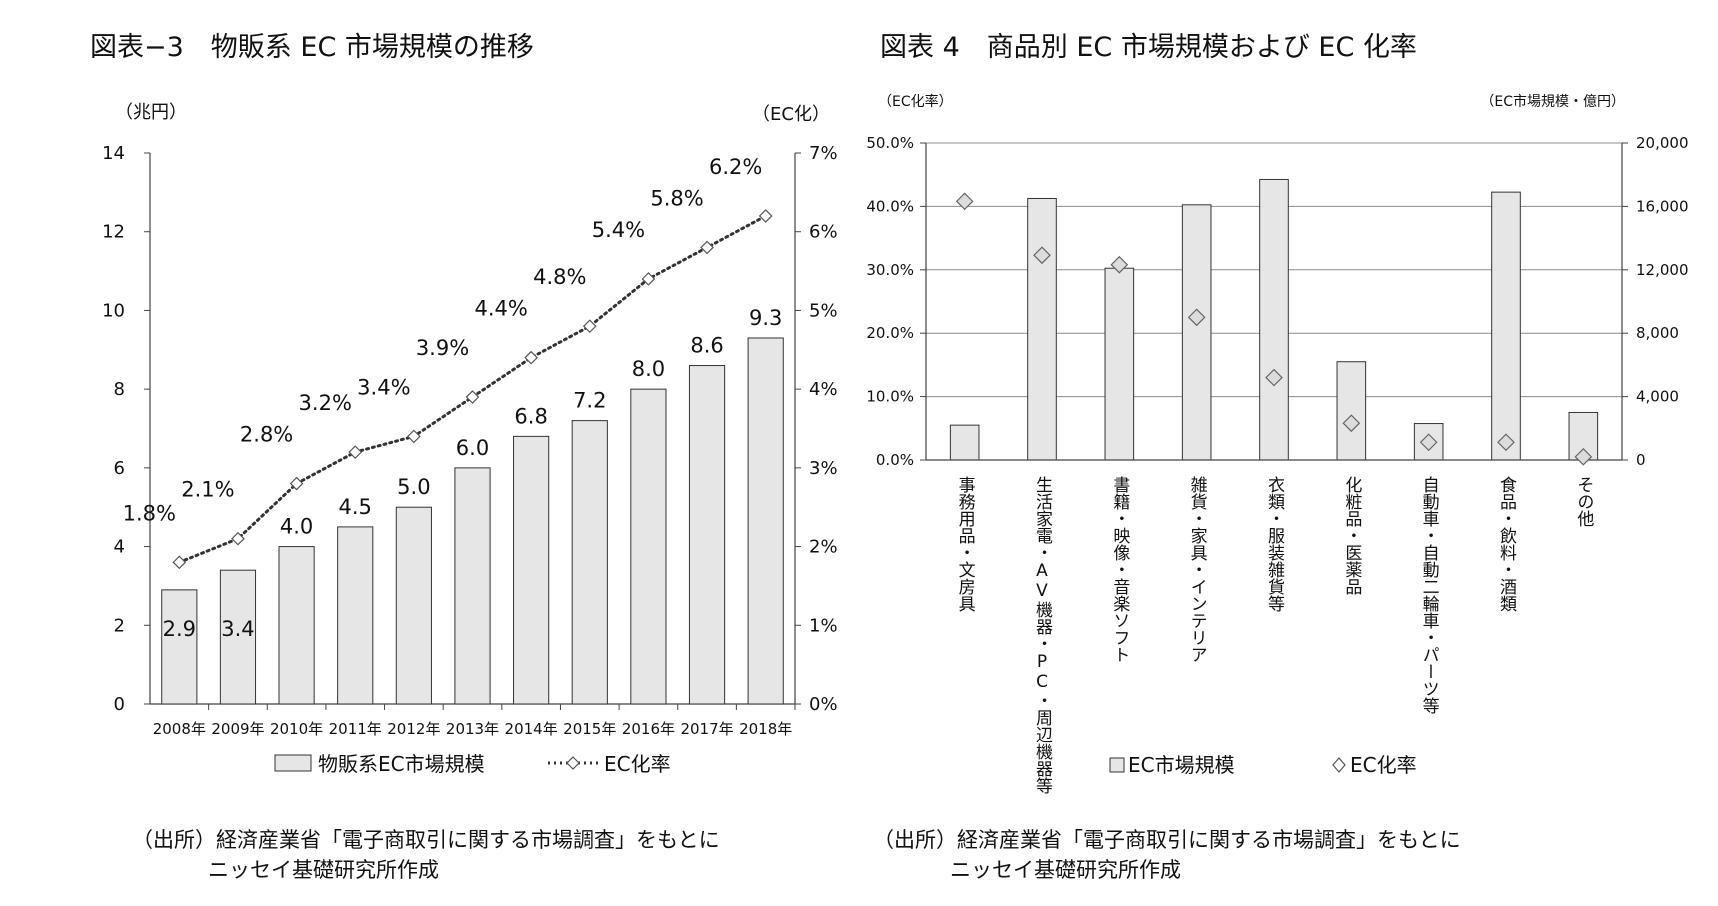  Describe the element at coordinates (1197, 569) in the screenshot. I see `chart2-category-label: 雑貨・家具・インテリア` at that location.